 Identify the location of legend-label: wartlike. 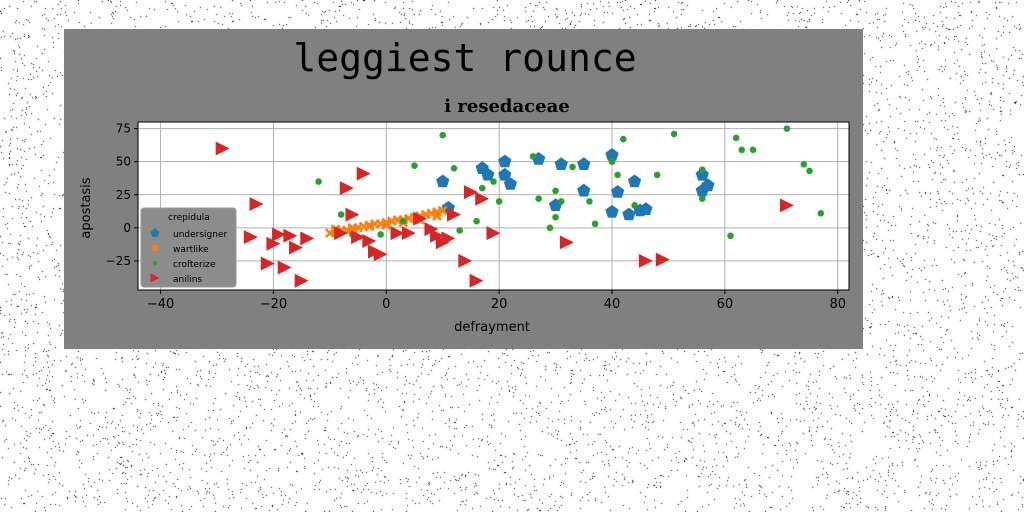
(191, 250).